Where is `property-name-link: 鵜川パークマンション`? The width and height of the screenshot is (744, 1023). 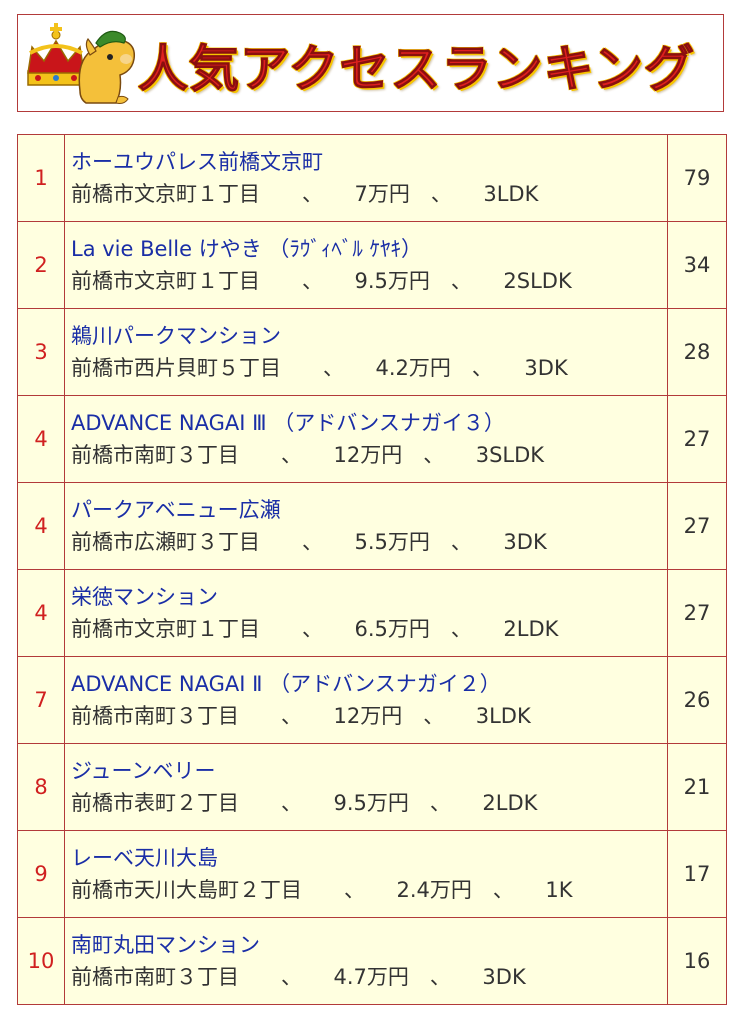
property-name-link: 鵜川パークマンション is located at coordinates (176, 336).